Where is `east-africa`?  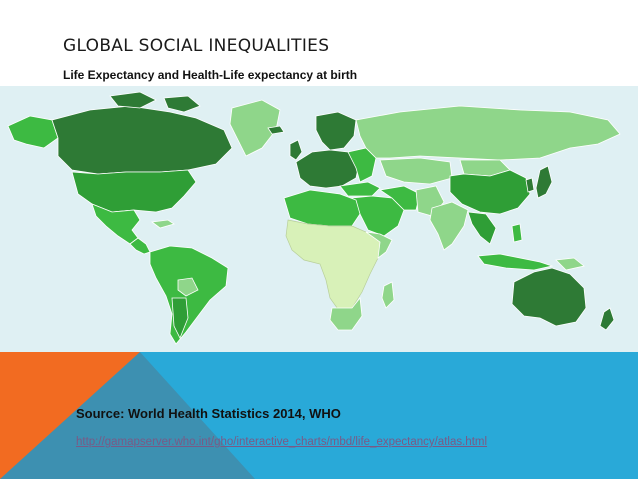
east-africa is located at coordinates (379, 245).